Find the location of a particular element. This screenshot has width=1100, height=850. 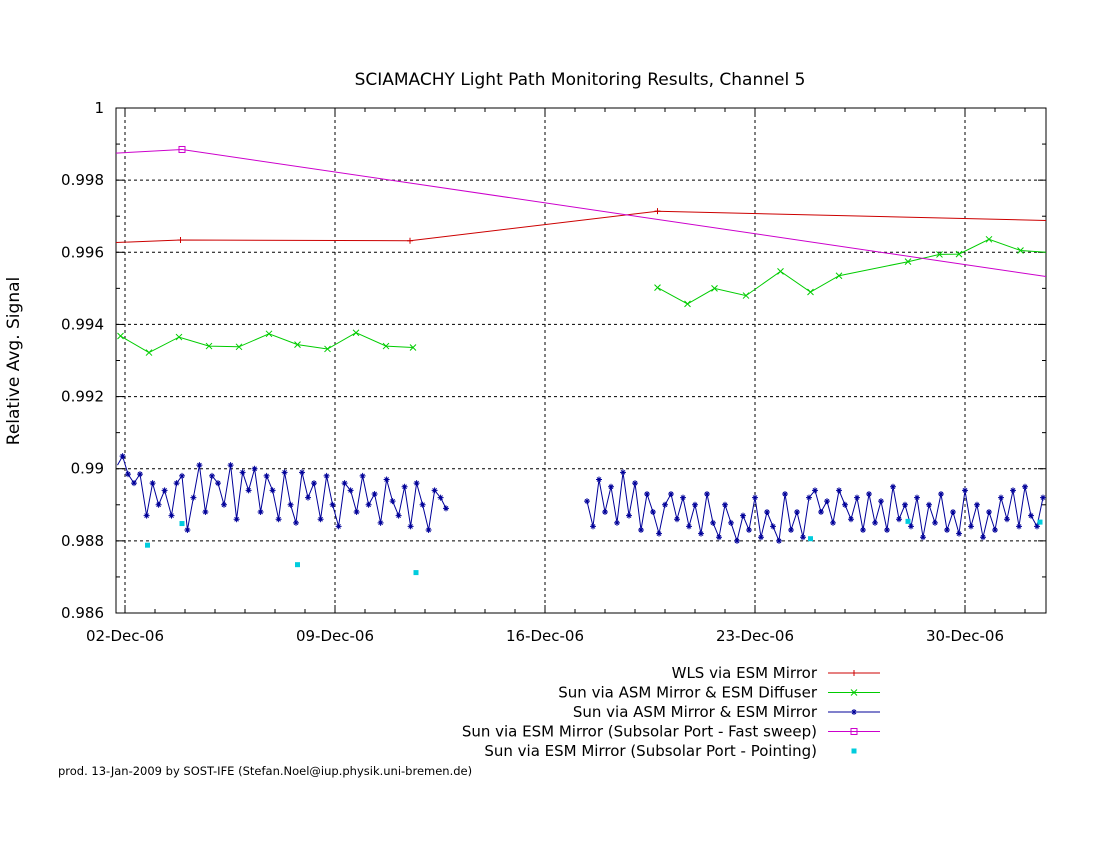

legend-label: Sun via ASM Mirror & ESM Diffuser is located at coordinates (688, 693).